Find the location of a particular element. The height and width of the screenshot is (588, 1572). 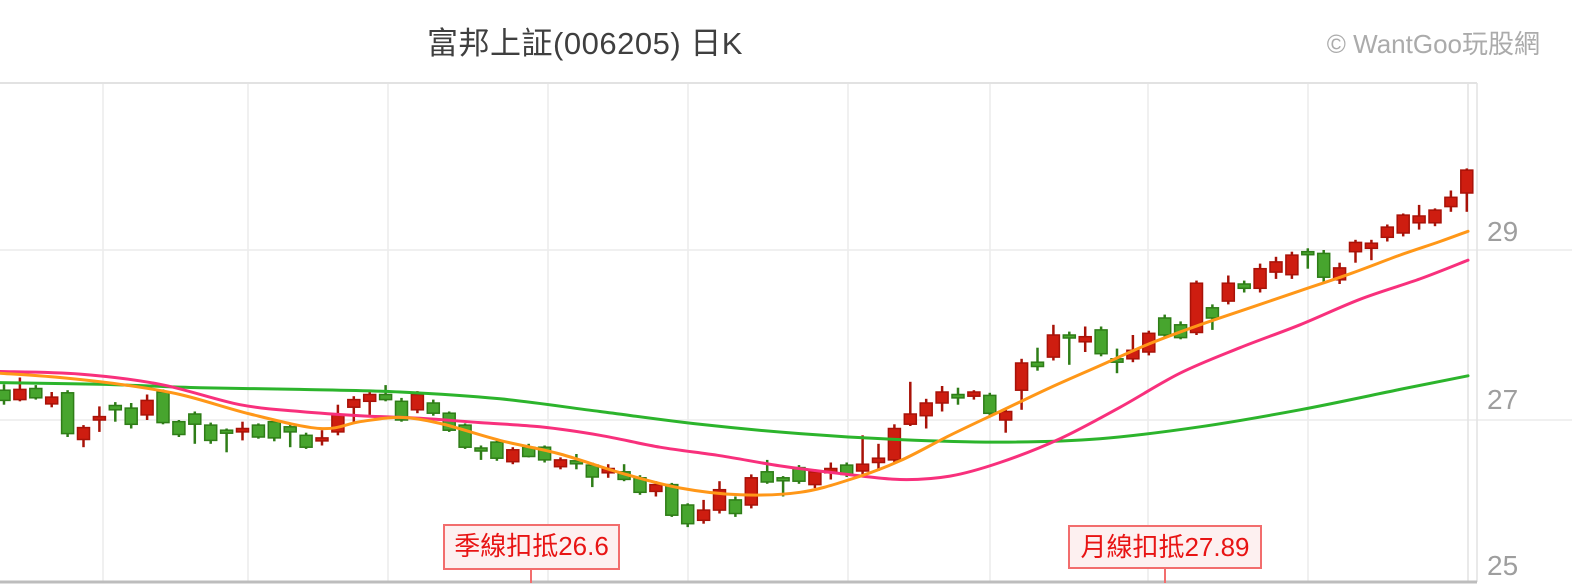

y-axis-label: 29 is located at coordinates (1503, 231).